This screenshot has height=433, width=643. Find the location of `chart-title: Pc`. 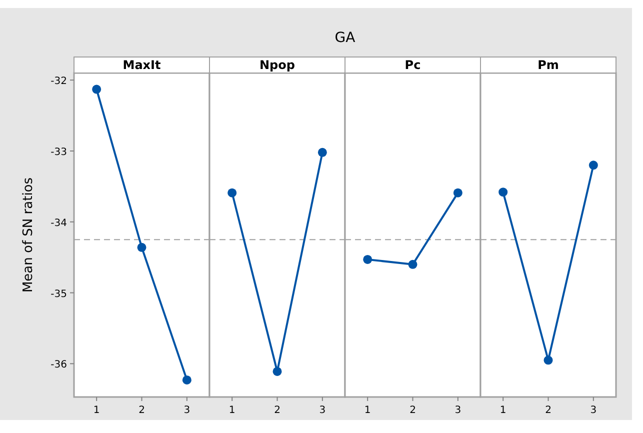

chart-title: Pc is located at coordinates (412, 65).